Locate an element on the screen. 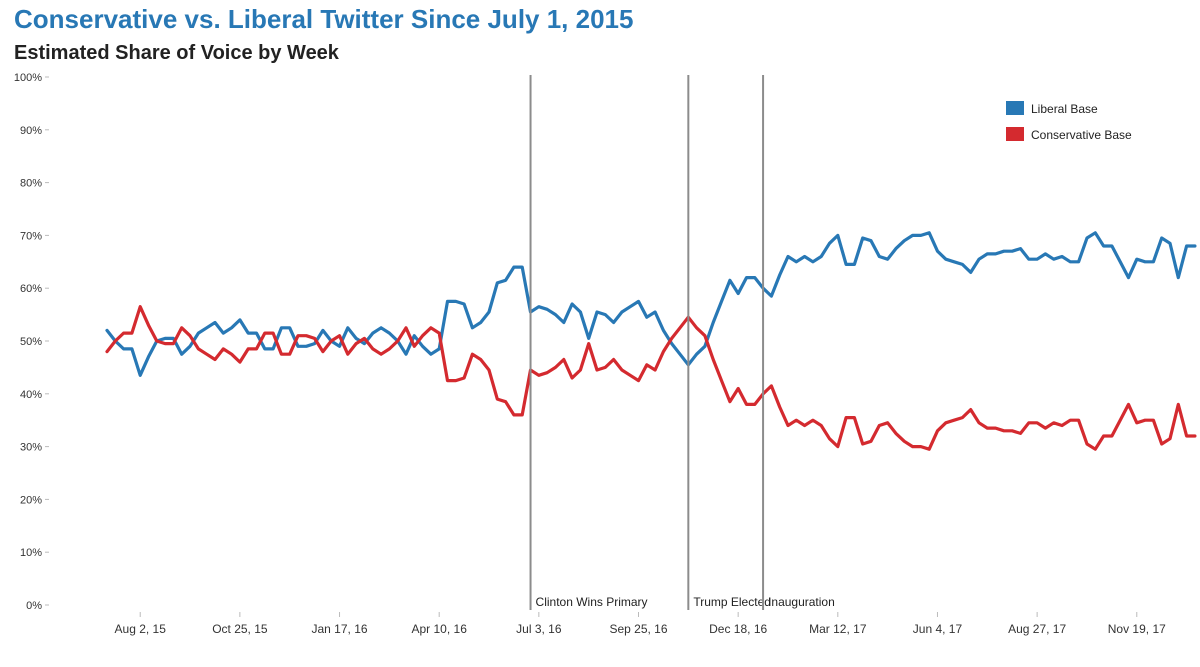 The width and height of the screenshot is (1200, 667). y-tick-label: 90% is located at coordinates (31, 131).